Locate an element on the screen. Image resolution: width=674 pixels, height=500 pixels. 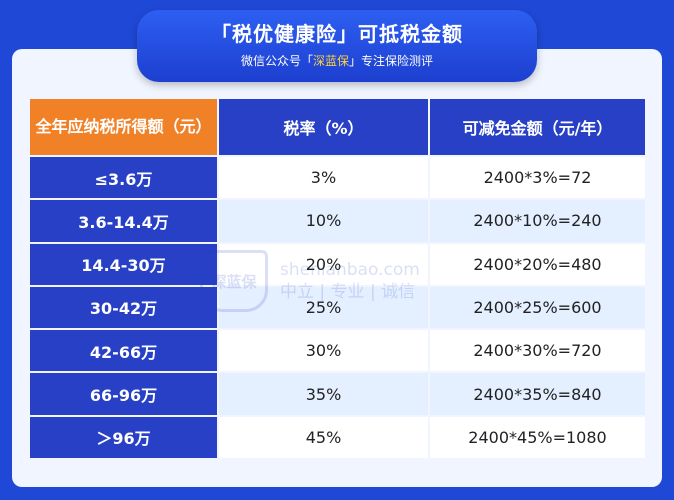
brand-name: 深蓝保 is located at coordinates (330, 61).